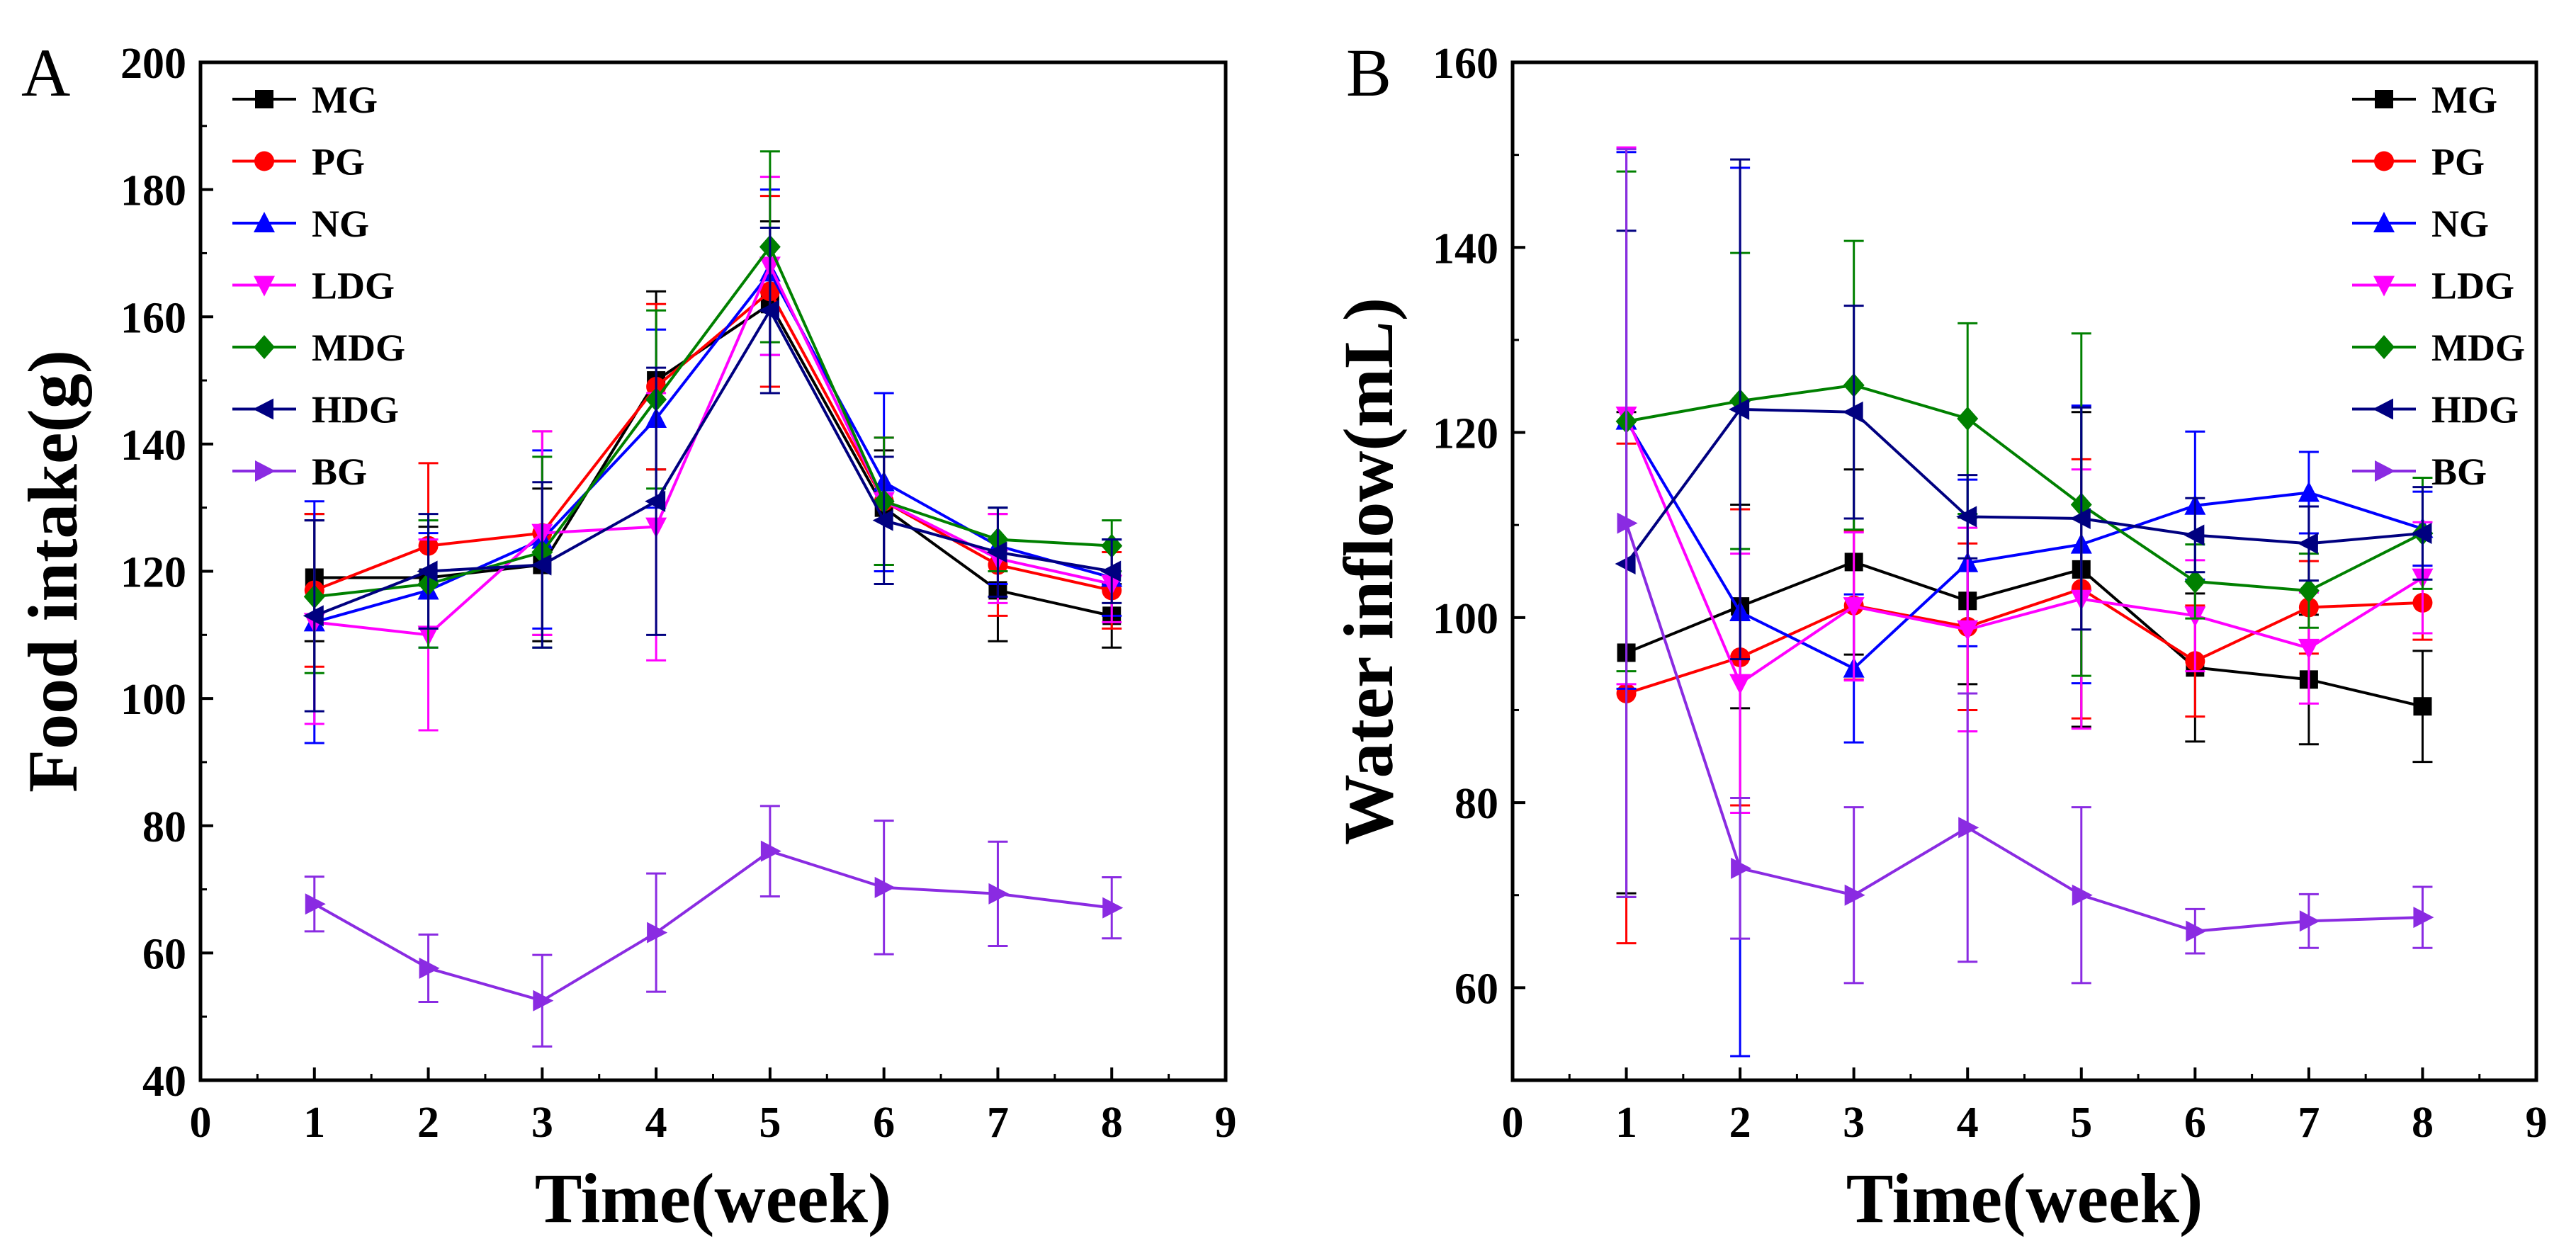 The height and width of the screenshot is (1258, 2576). What do you see at coordinates (542, 1123) in the screenshot?
I see `x-tick-label: 3` at bounding box center [542, 1123].